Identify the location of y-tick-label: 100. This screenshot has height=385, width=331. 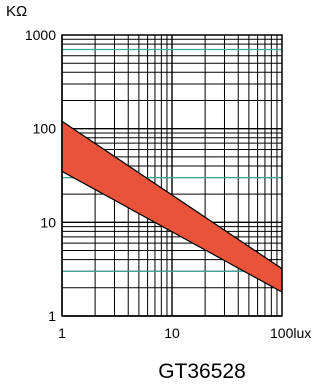
(45, 129).